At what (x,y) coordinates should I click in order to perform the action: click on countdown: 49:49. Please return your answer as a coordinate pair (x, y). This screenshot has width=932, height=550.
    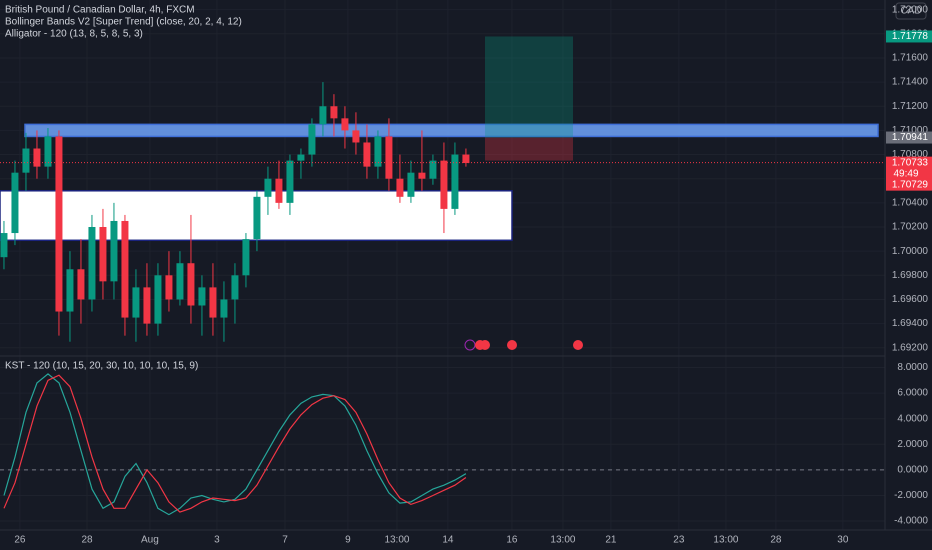
    Looking at the image, I should click on (905, 173).